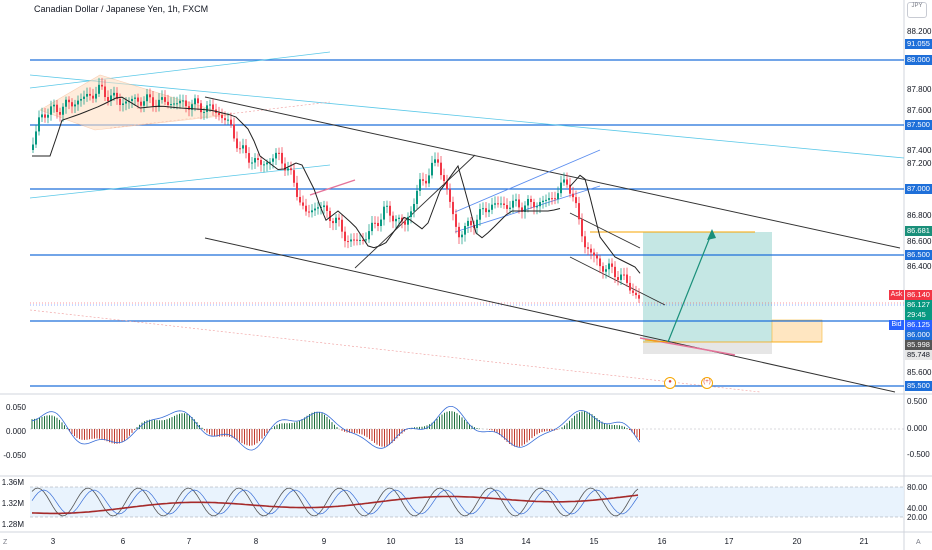 This screenshot has width=932, height=550. I want to click on pink-dashed-line-lower, so click(395, 351).